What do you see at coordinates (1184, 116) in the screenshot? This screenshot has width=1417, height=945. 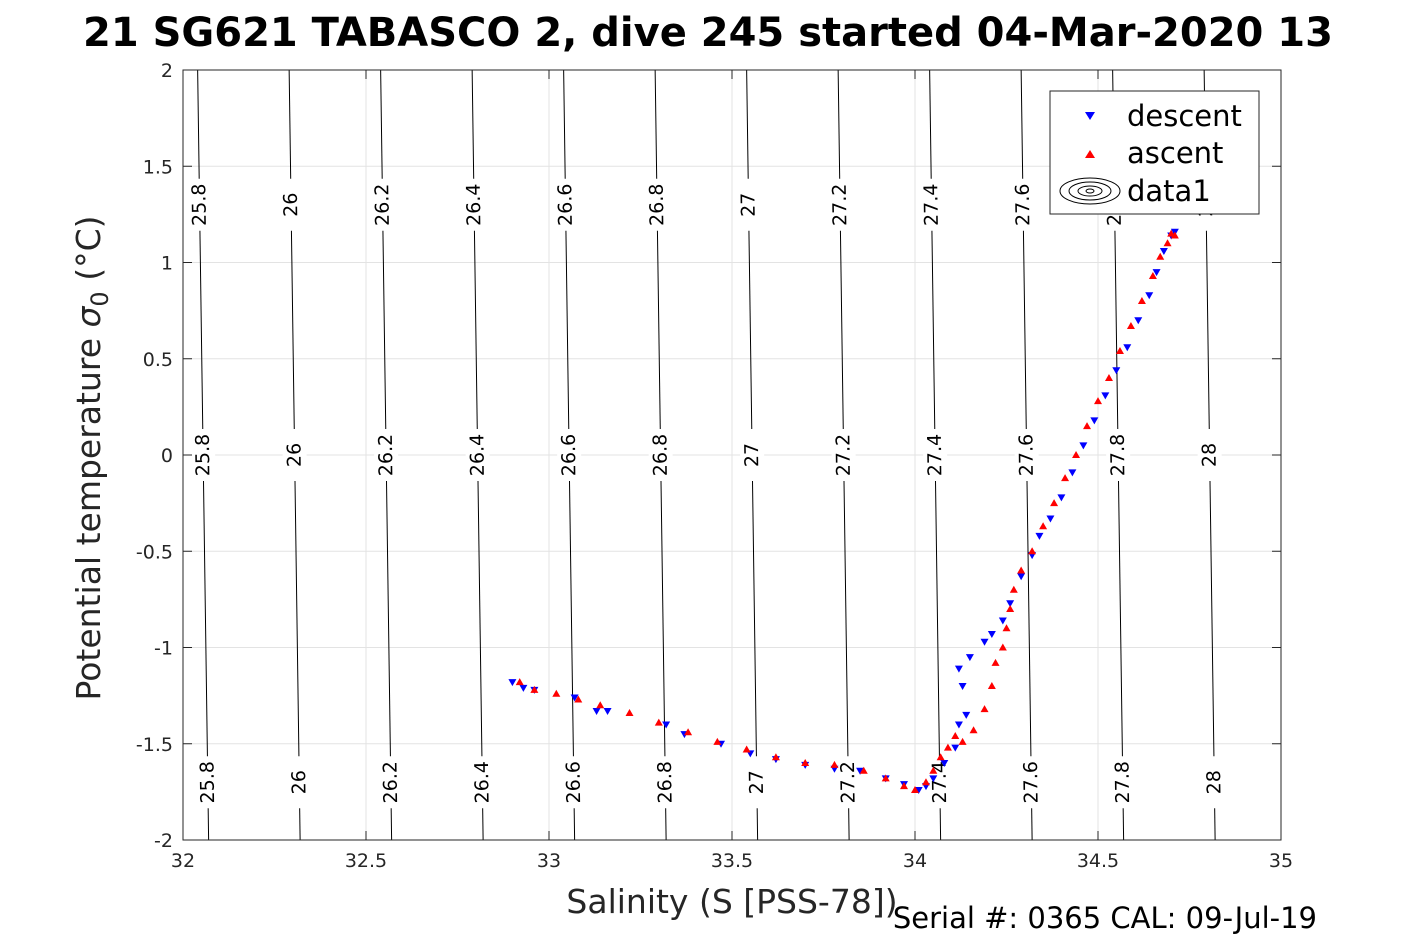 I see `legend-descent-label: descent` at bounding box center [1184, 116].